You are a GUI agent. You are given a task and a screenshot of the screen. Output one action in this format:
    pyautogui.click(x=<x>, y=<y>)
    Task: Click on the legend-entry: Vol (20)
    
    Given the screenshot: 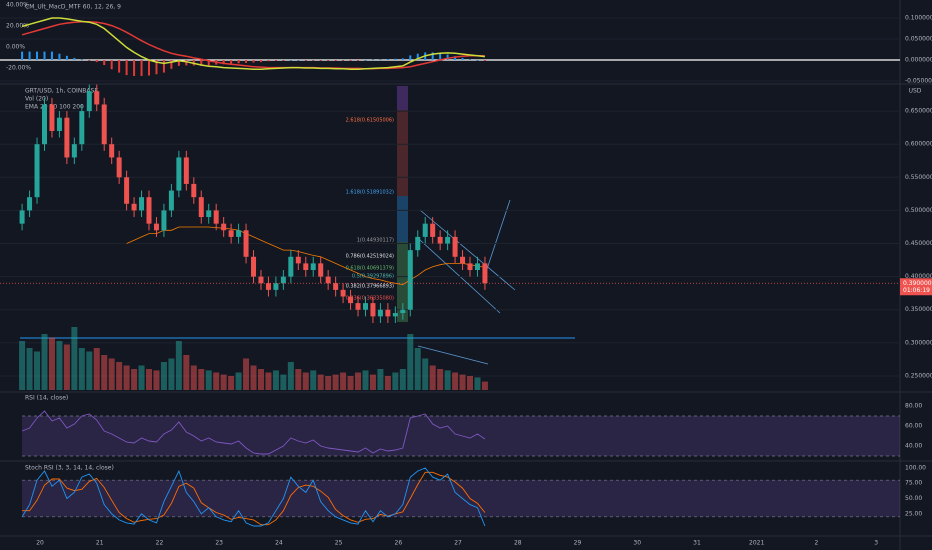 What is the action you would take?
    pyautogui.click(x=36, y=99)
    